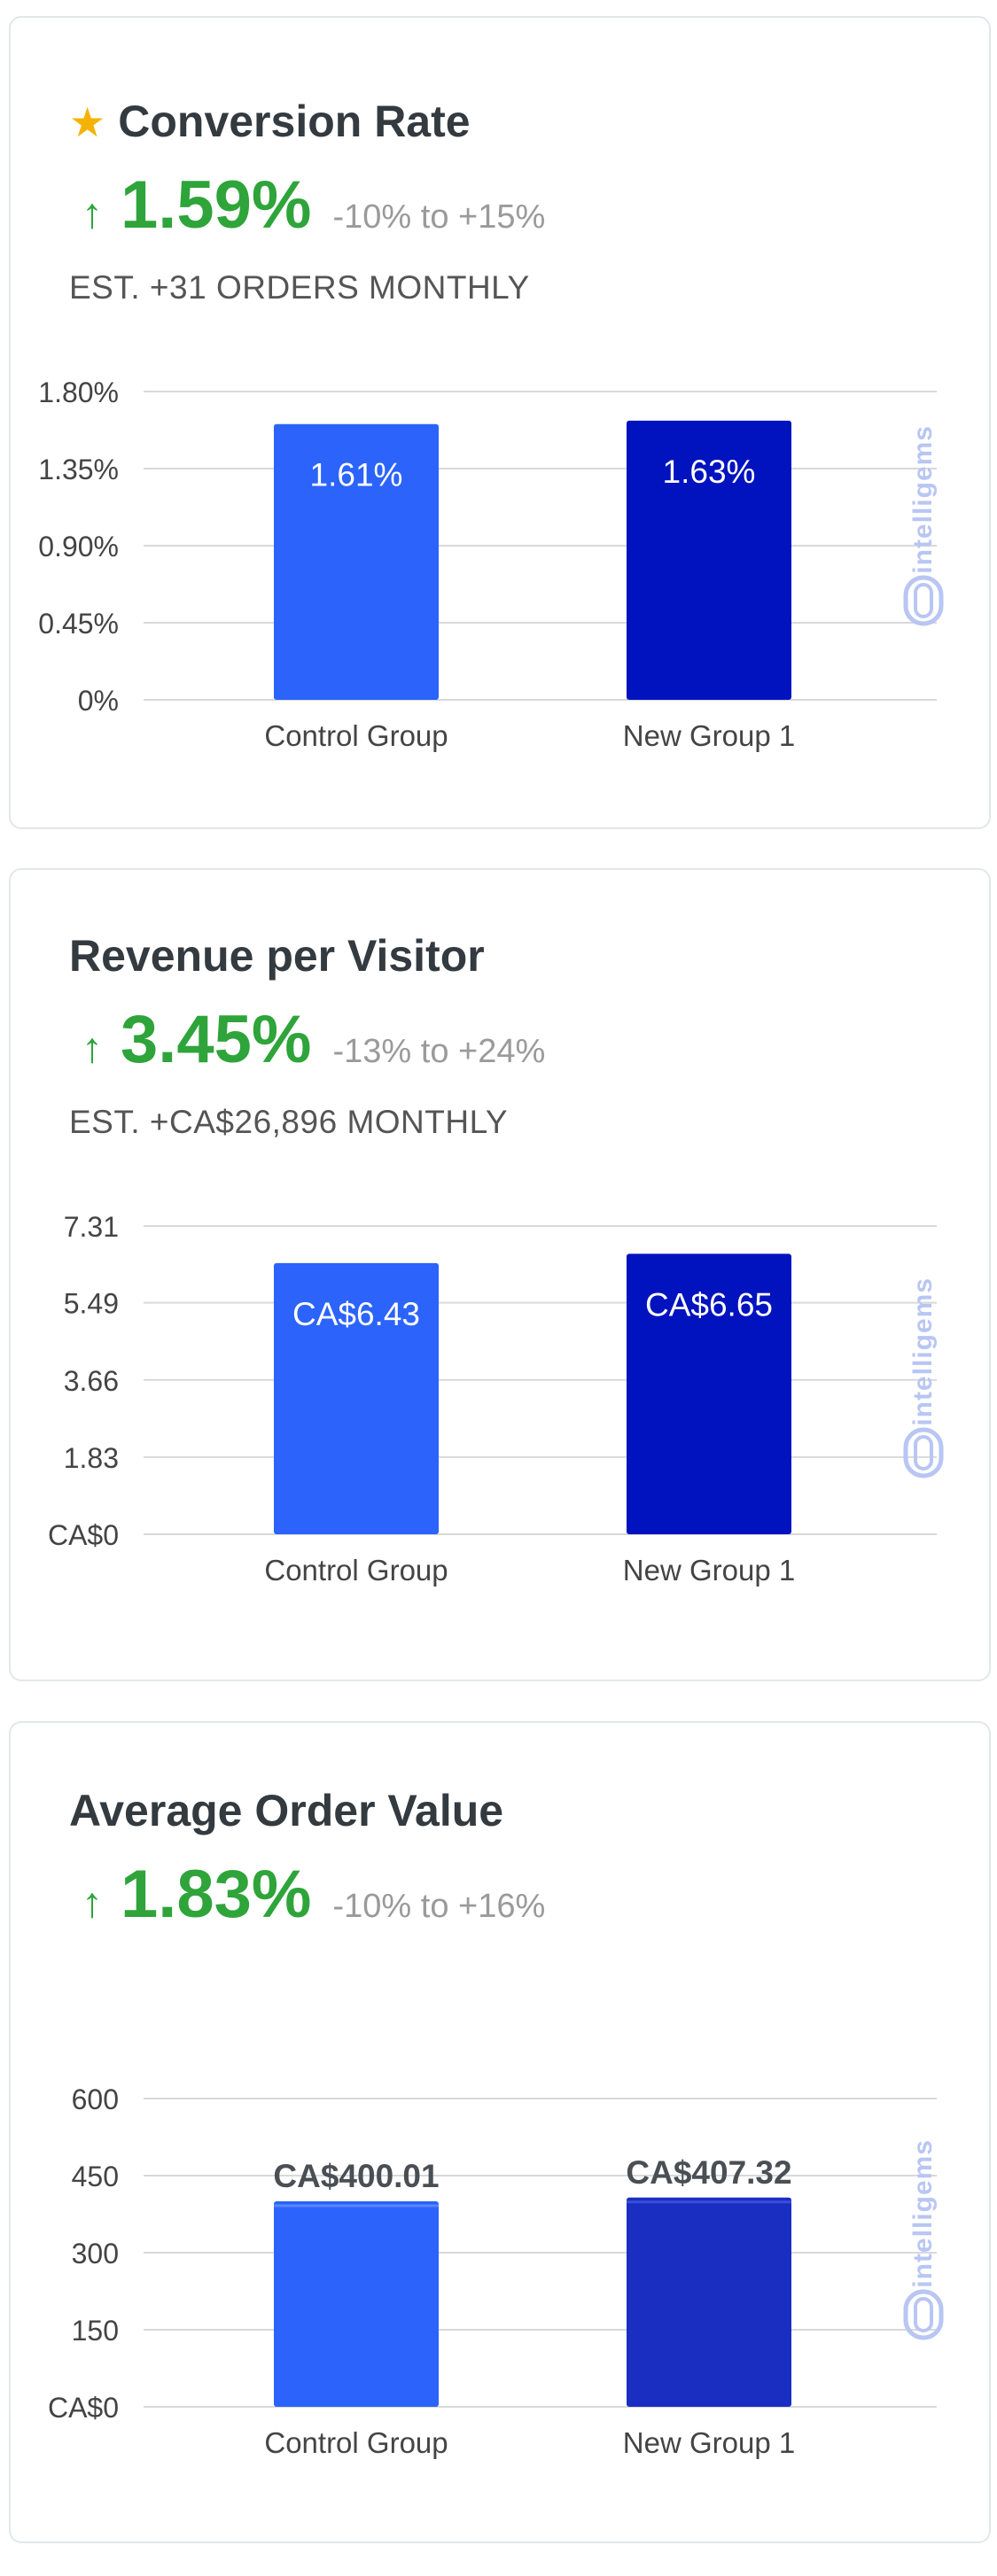 The width and height of the screenshot is (997, 2576). I want to click on confidence-range: -10% to +15%, so click(440, 217).